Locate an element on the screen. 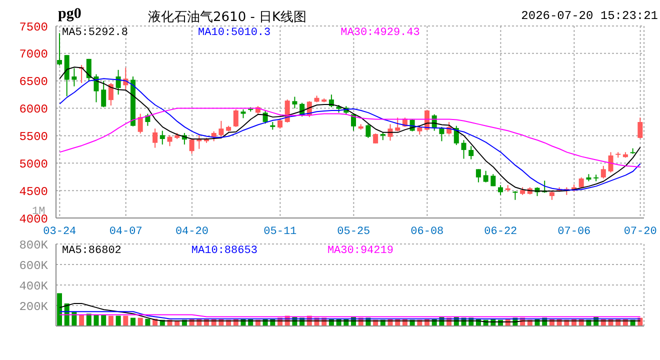 The width and height of the screenshot is (660, 360). x-tick-label: 03-24 is located at coordinates (60, 232).